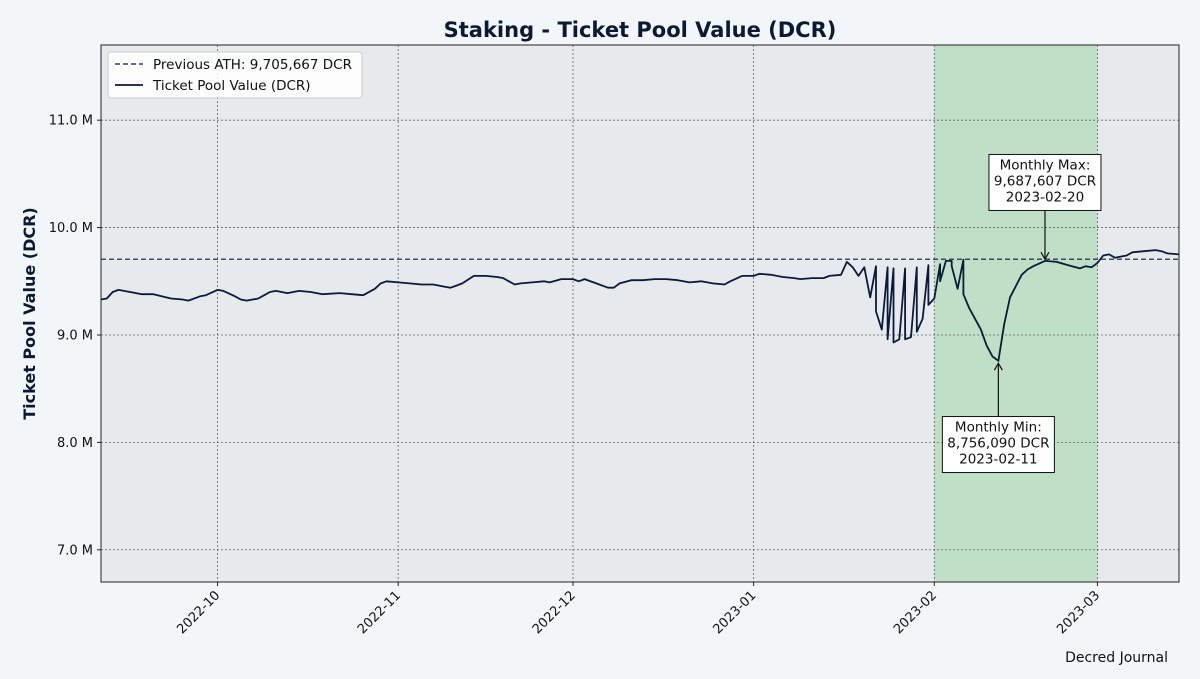 The width and height of the screenshot is (1200, 679). Describe the element at coordinates (231, 86) in the screenshot. I see `legend-label-series: Ticket Pool Value (DCR)` at that location.